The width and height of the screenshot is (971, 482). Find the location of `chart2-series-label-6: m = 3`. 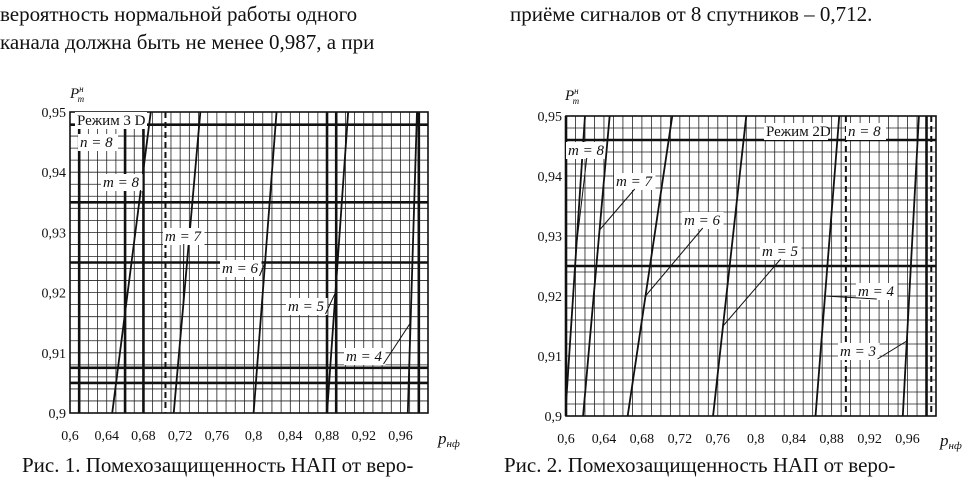

chart2-series-label-6: m = 3 is located at coordinates (858, 352).